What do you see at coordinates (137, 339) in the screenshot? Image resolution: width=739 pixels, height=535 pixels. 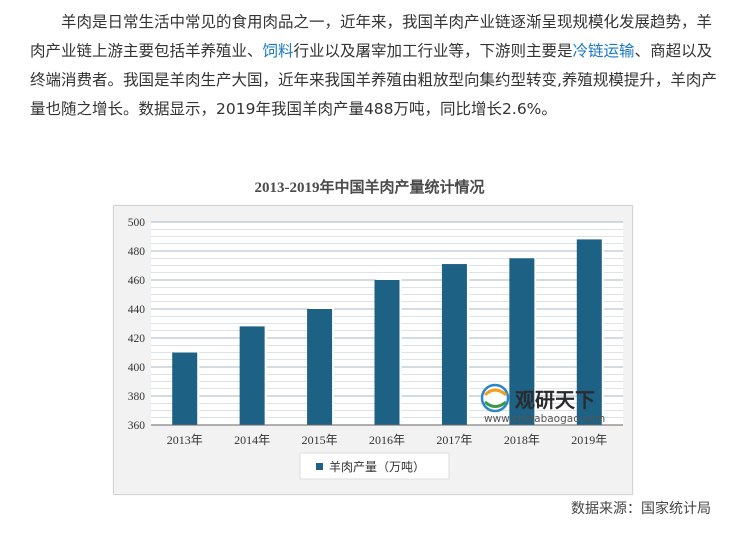 I see `y-tick-label: 420` at bounding box center [137, 339].